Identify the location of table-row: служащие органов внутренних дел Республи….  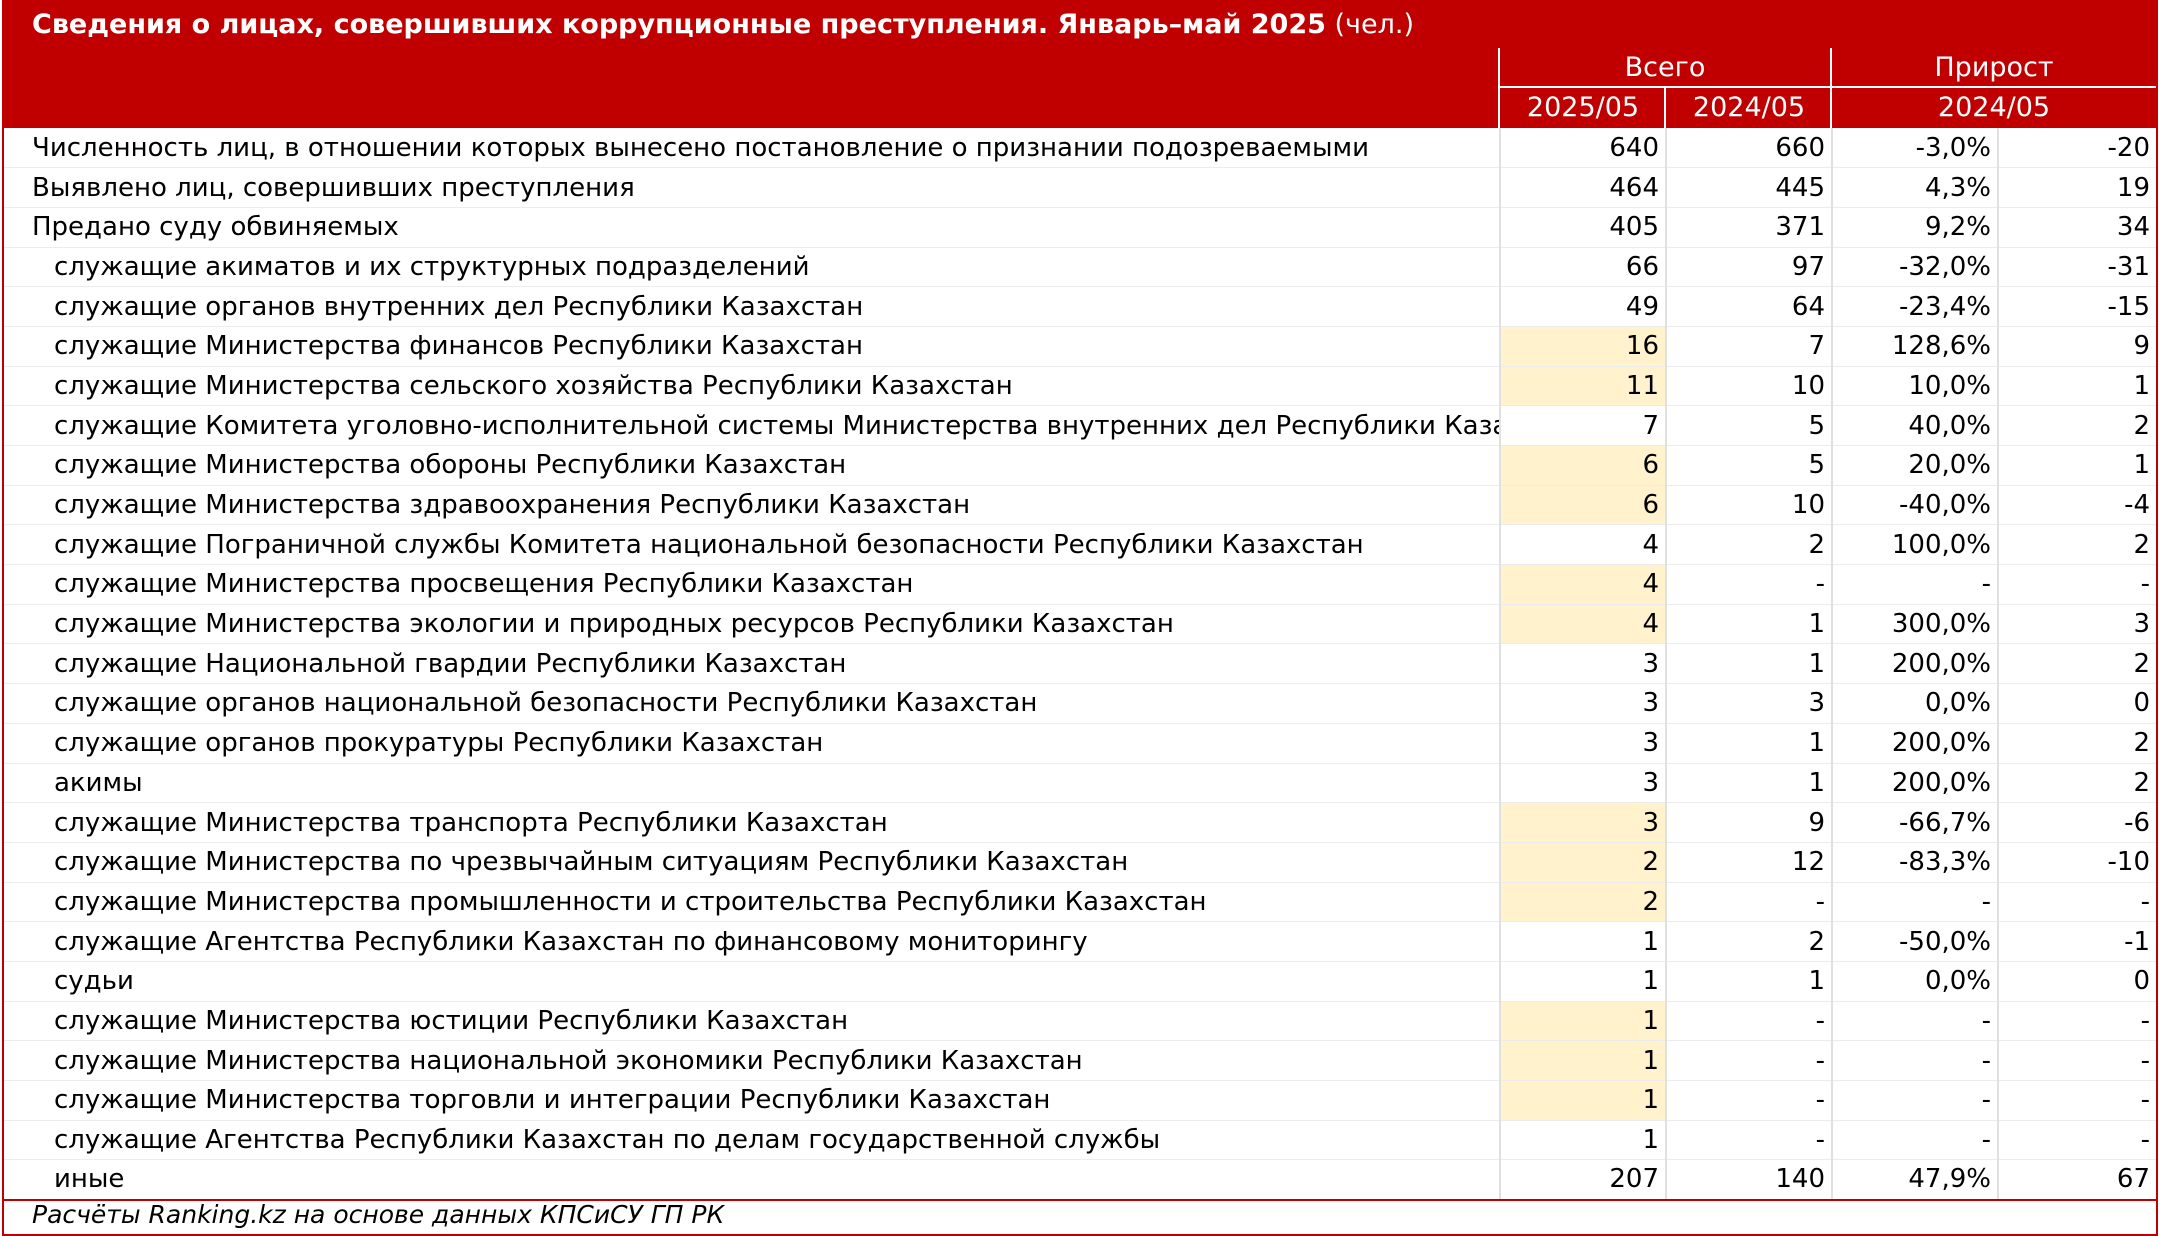
(1080, 306).